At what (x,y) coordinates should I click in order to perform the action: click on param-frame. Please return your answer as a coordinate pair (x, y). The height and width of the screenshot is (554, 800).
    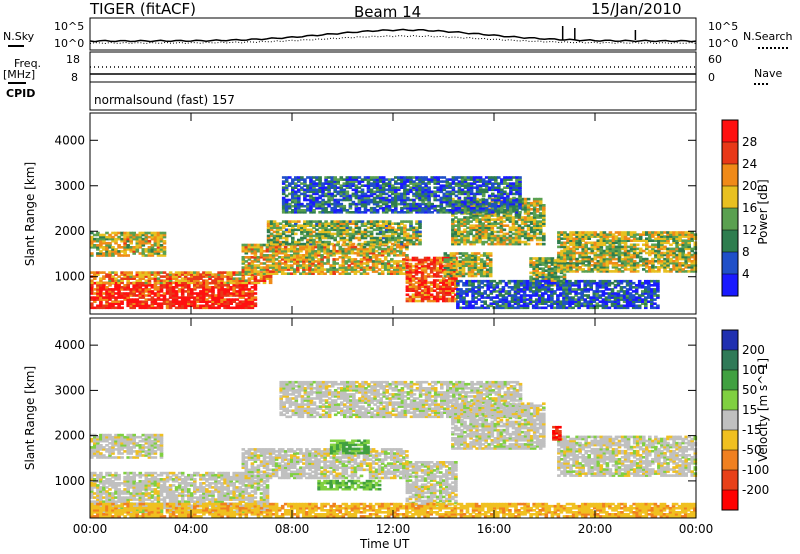
    Looking at the image, I should click on (393, 34).